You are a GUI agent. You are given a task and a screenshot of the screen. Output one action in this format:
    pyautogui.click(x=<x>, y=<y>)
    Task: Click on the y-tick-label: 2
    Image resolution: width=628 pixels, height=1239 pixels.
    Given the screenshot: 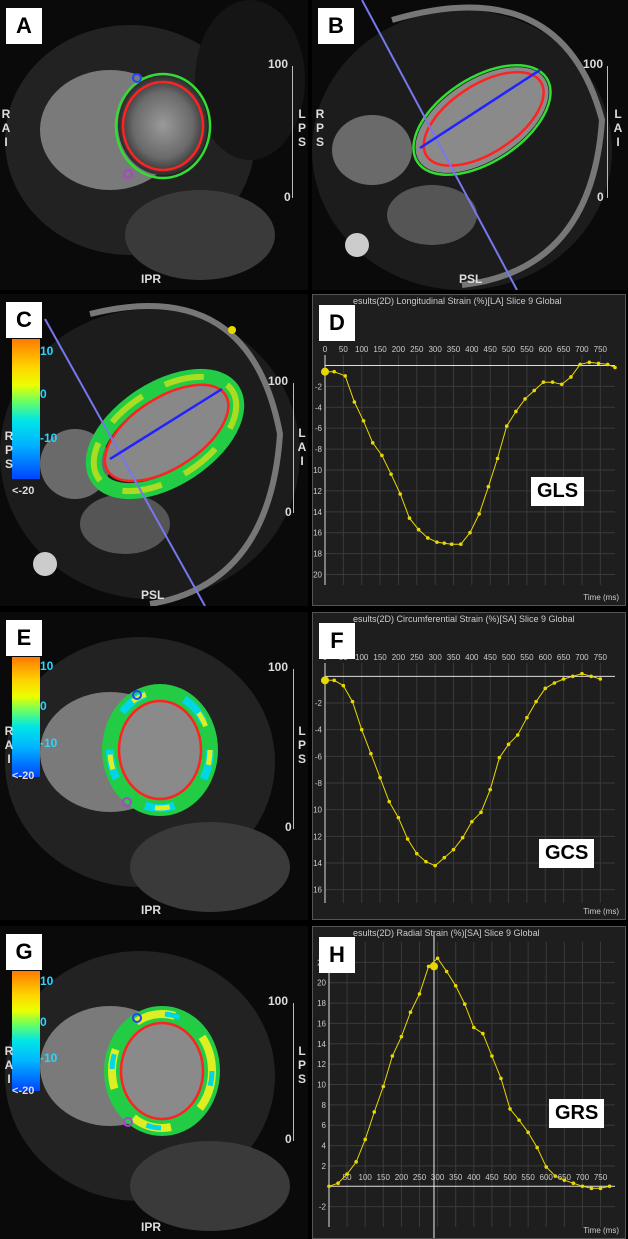 What is the action you would take?
    pyautogui.click(x=324, y=1166)
    